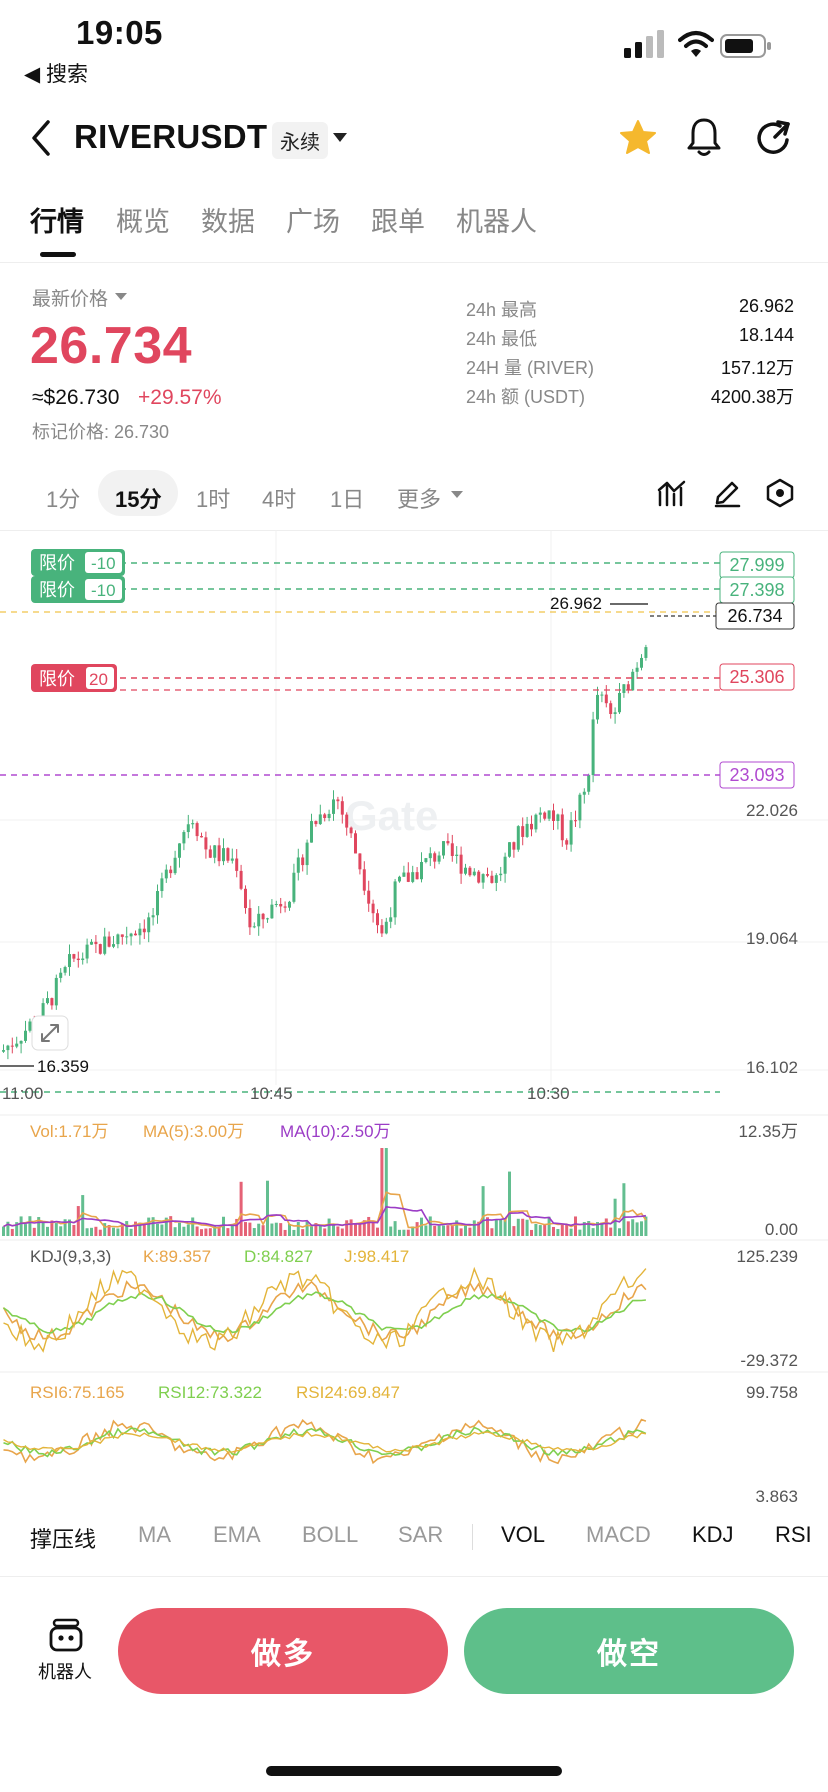  I want to click on price-type-caret-icon, so click(121, 296).